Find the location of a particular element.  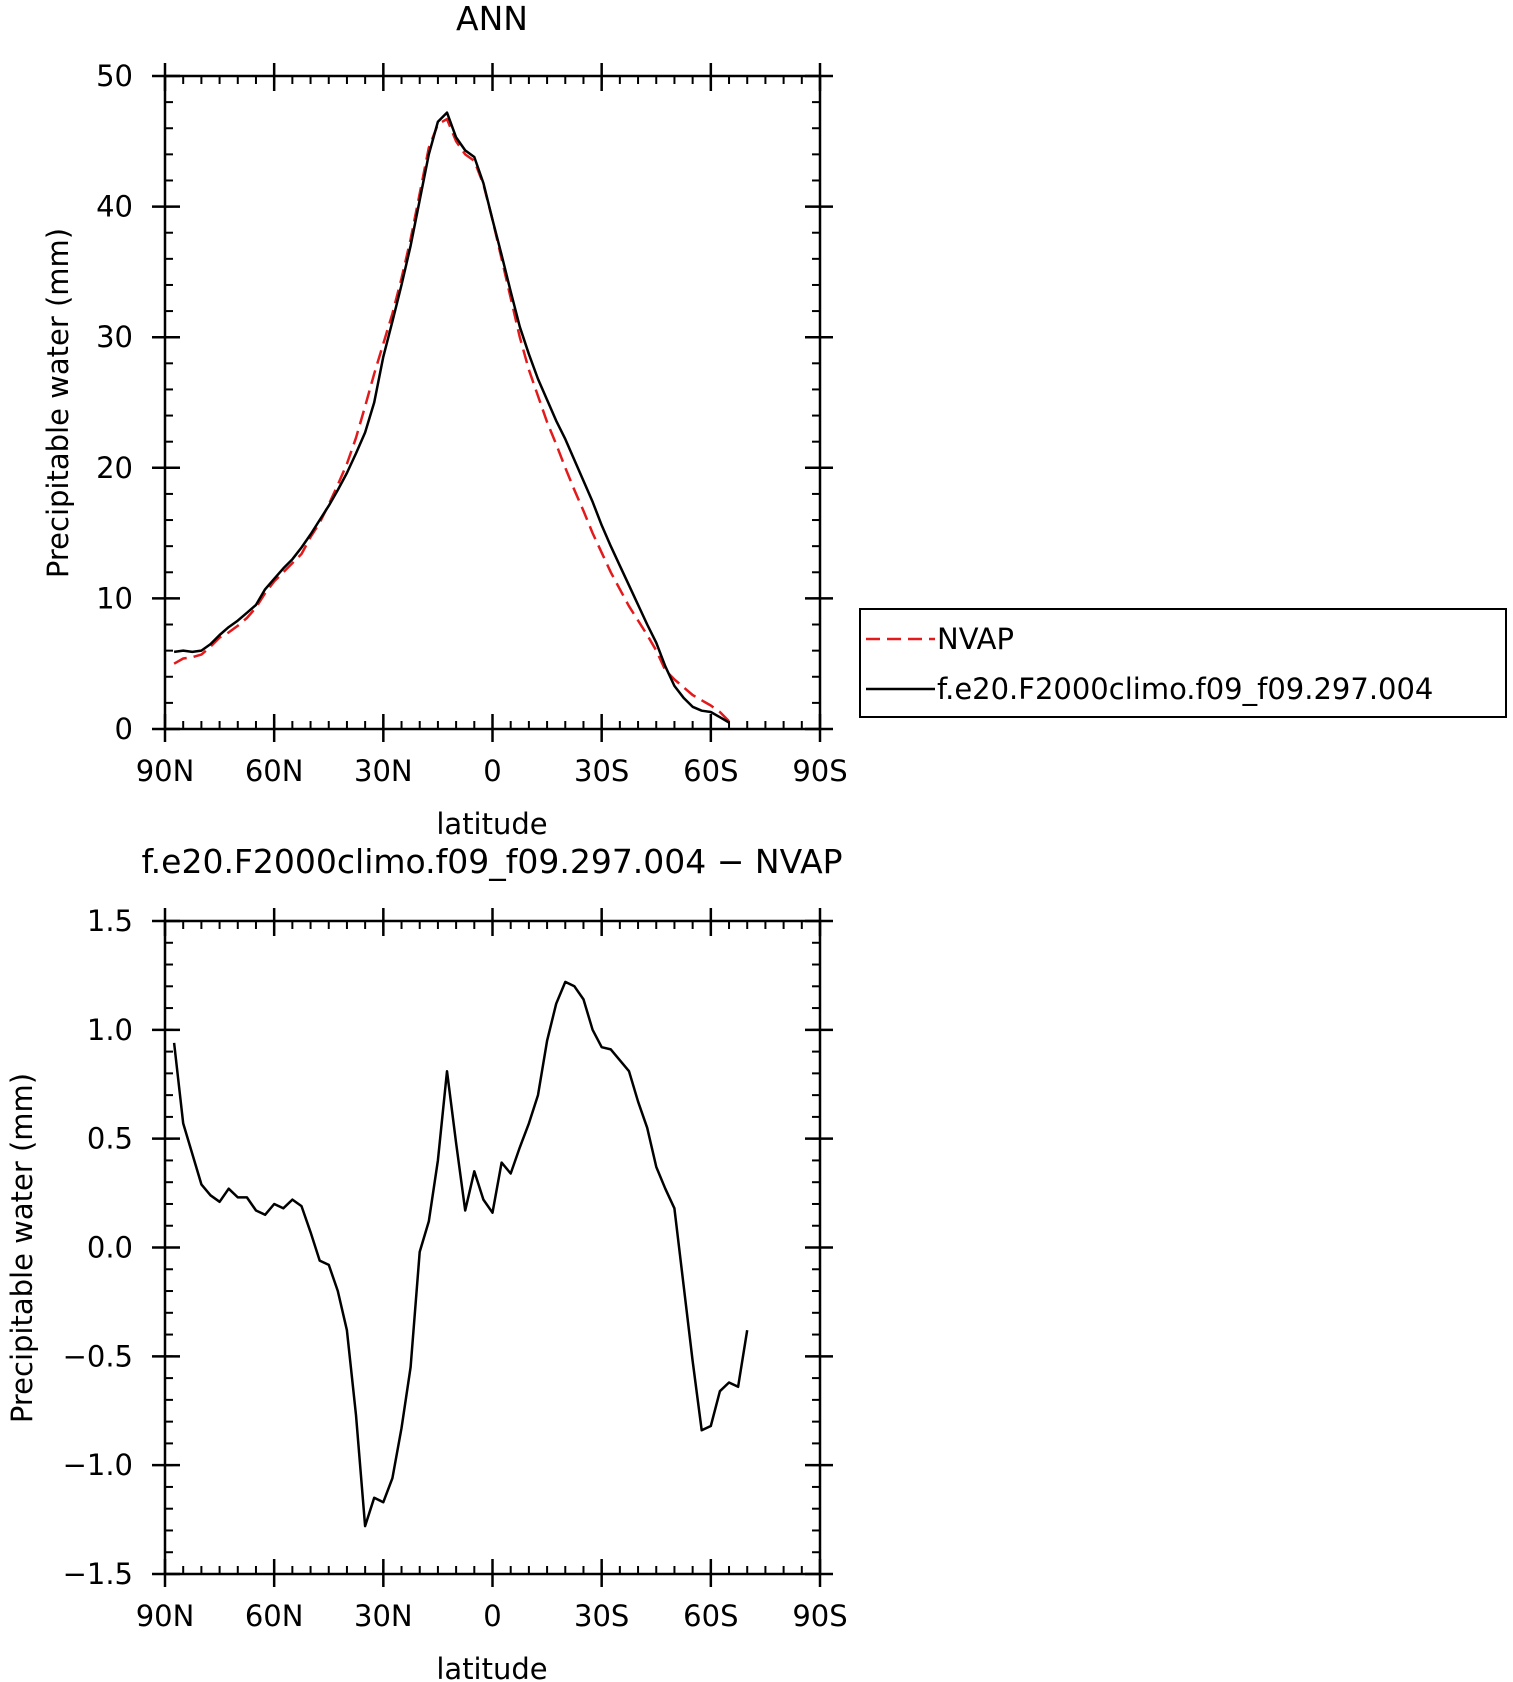

bottom-y-tick-label: 0.5 is located at coordinates (110, 1139).